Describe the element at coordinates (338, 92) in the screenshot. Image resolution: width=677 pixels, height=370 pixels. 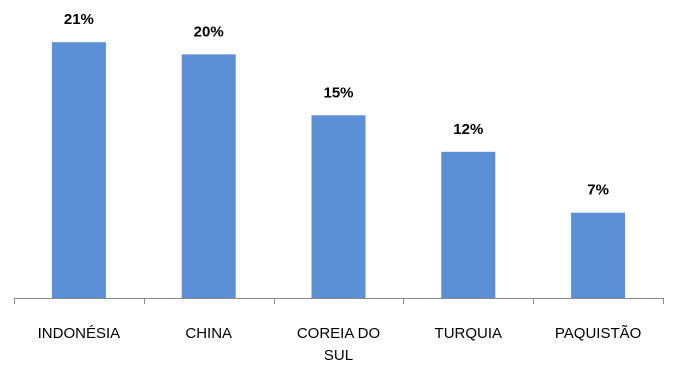
I see `data-label-coreia-do-sul: 15%` at that location.